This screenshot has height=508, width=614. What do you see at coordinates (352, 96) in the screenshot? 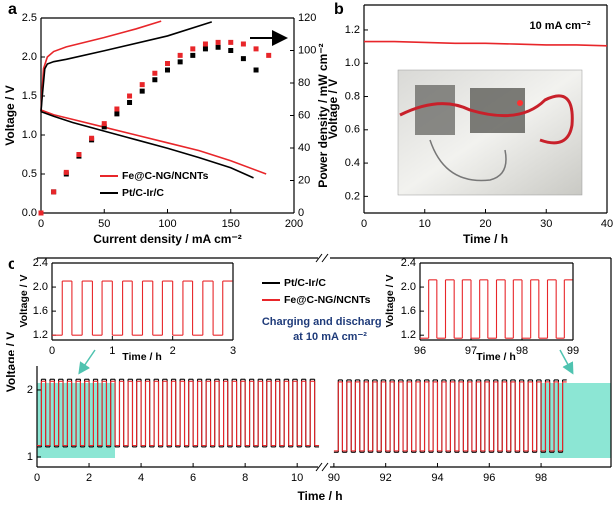
I see `y-tick-label: 0.8` at bounding box center [352, 96].